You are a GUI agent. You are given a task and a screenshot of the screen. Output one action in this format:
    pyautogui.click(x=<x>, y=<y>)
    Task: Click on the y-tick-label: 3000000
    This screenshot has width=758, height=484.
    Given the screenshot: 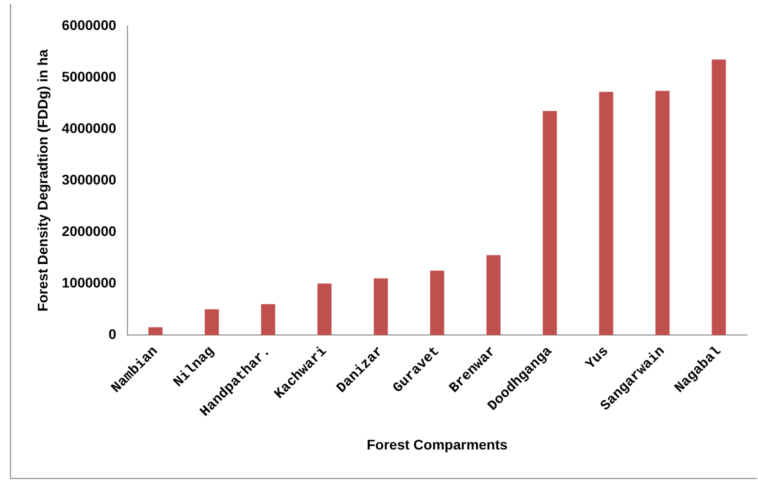 What is the action you would take?
    pyautogui.click(x=89, y=179)
    